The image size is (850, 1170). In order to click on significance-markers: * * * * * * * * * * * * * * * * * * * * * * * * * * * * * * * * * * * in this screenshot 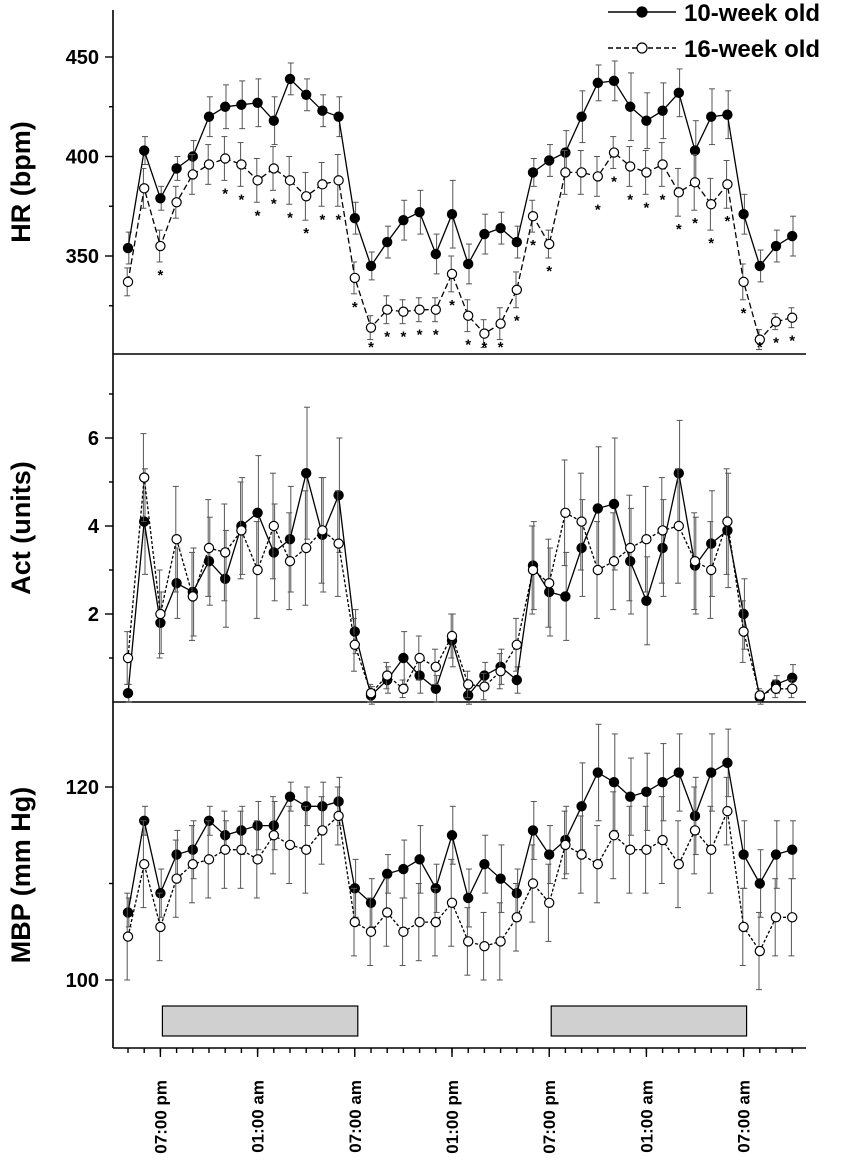, I will do `click(476, 264)`.